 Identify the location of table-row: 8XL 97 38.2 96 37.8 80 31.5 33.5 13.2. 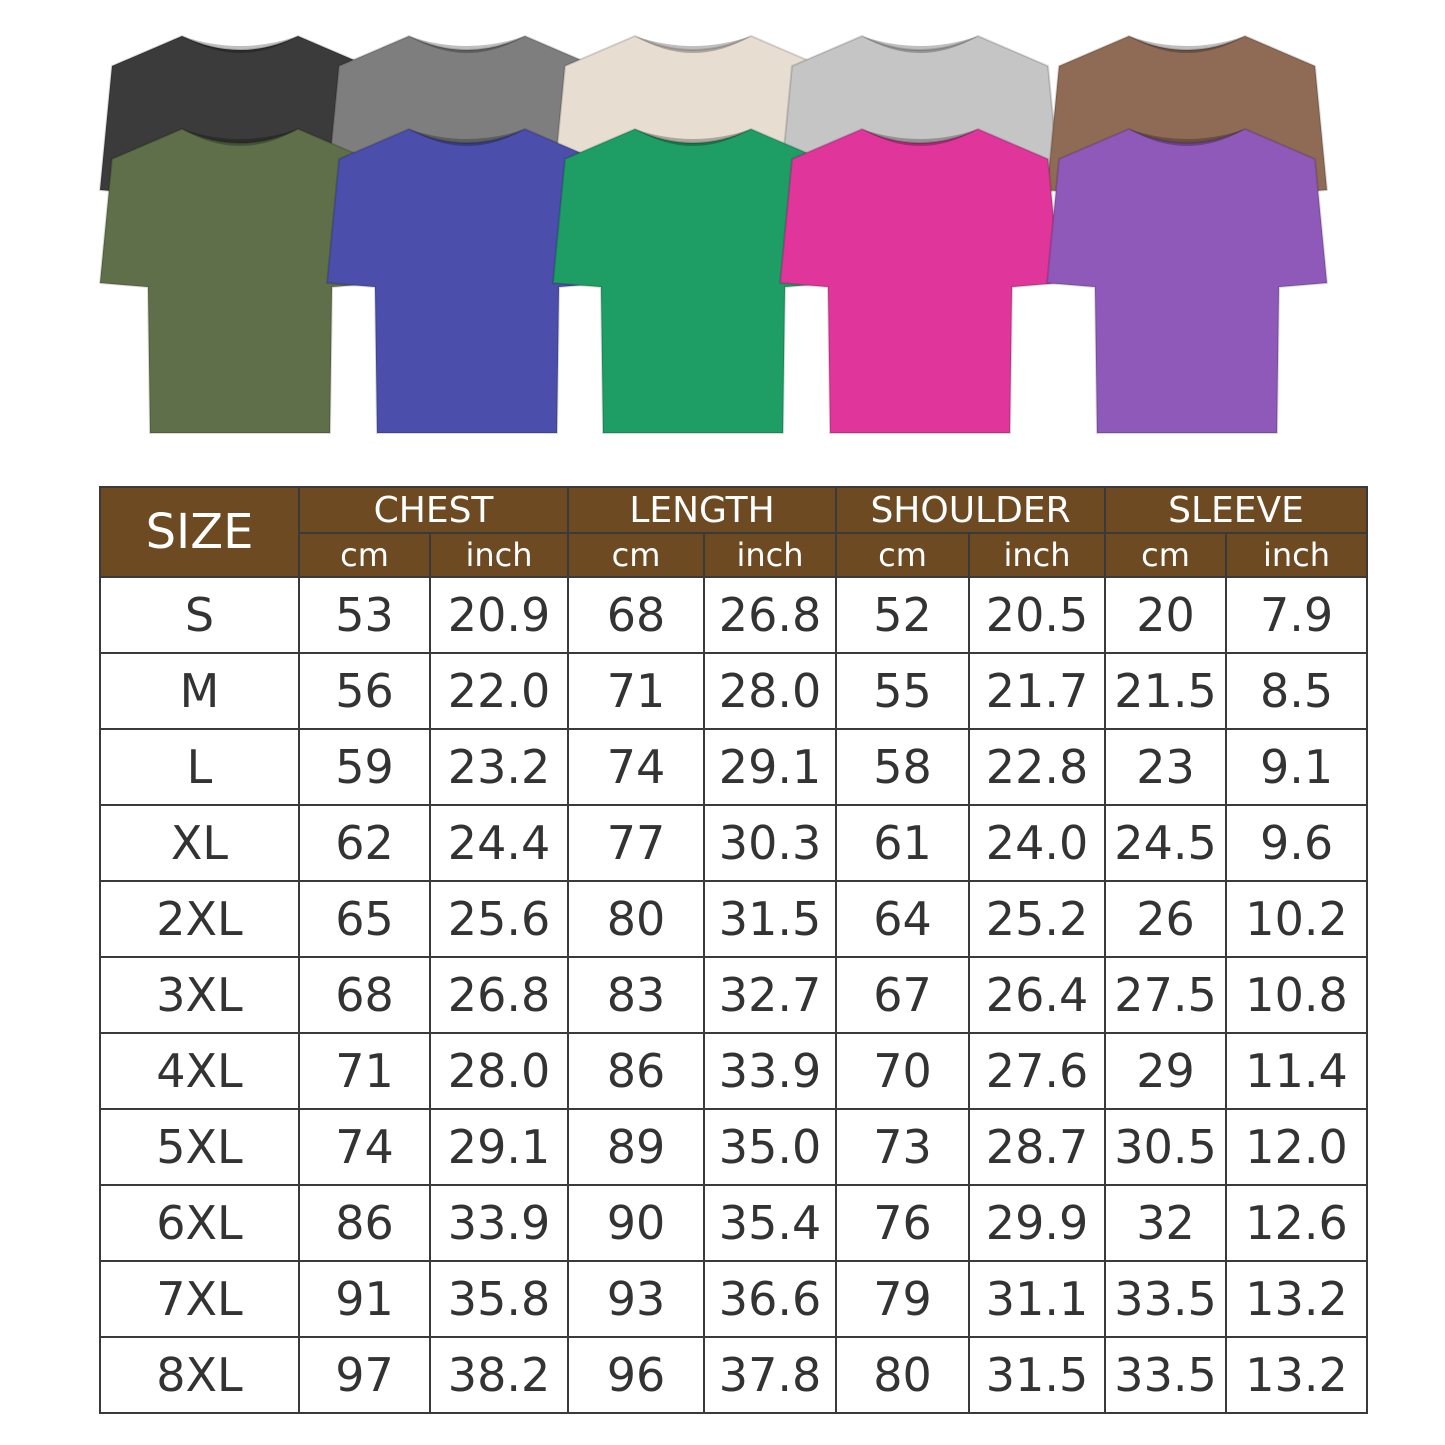
(734, 1375).